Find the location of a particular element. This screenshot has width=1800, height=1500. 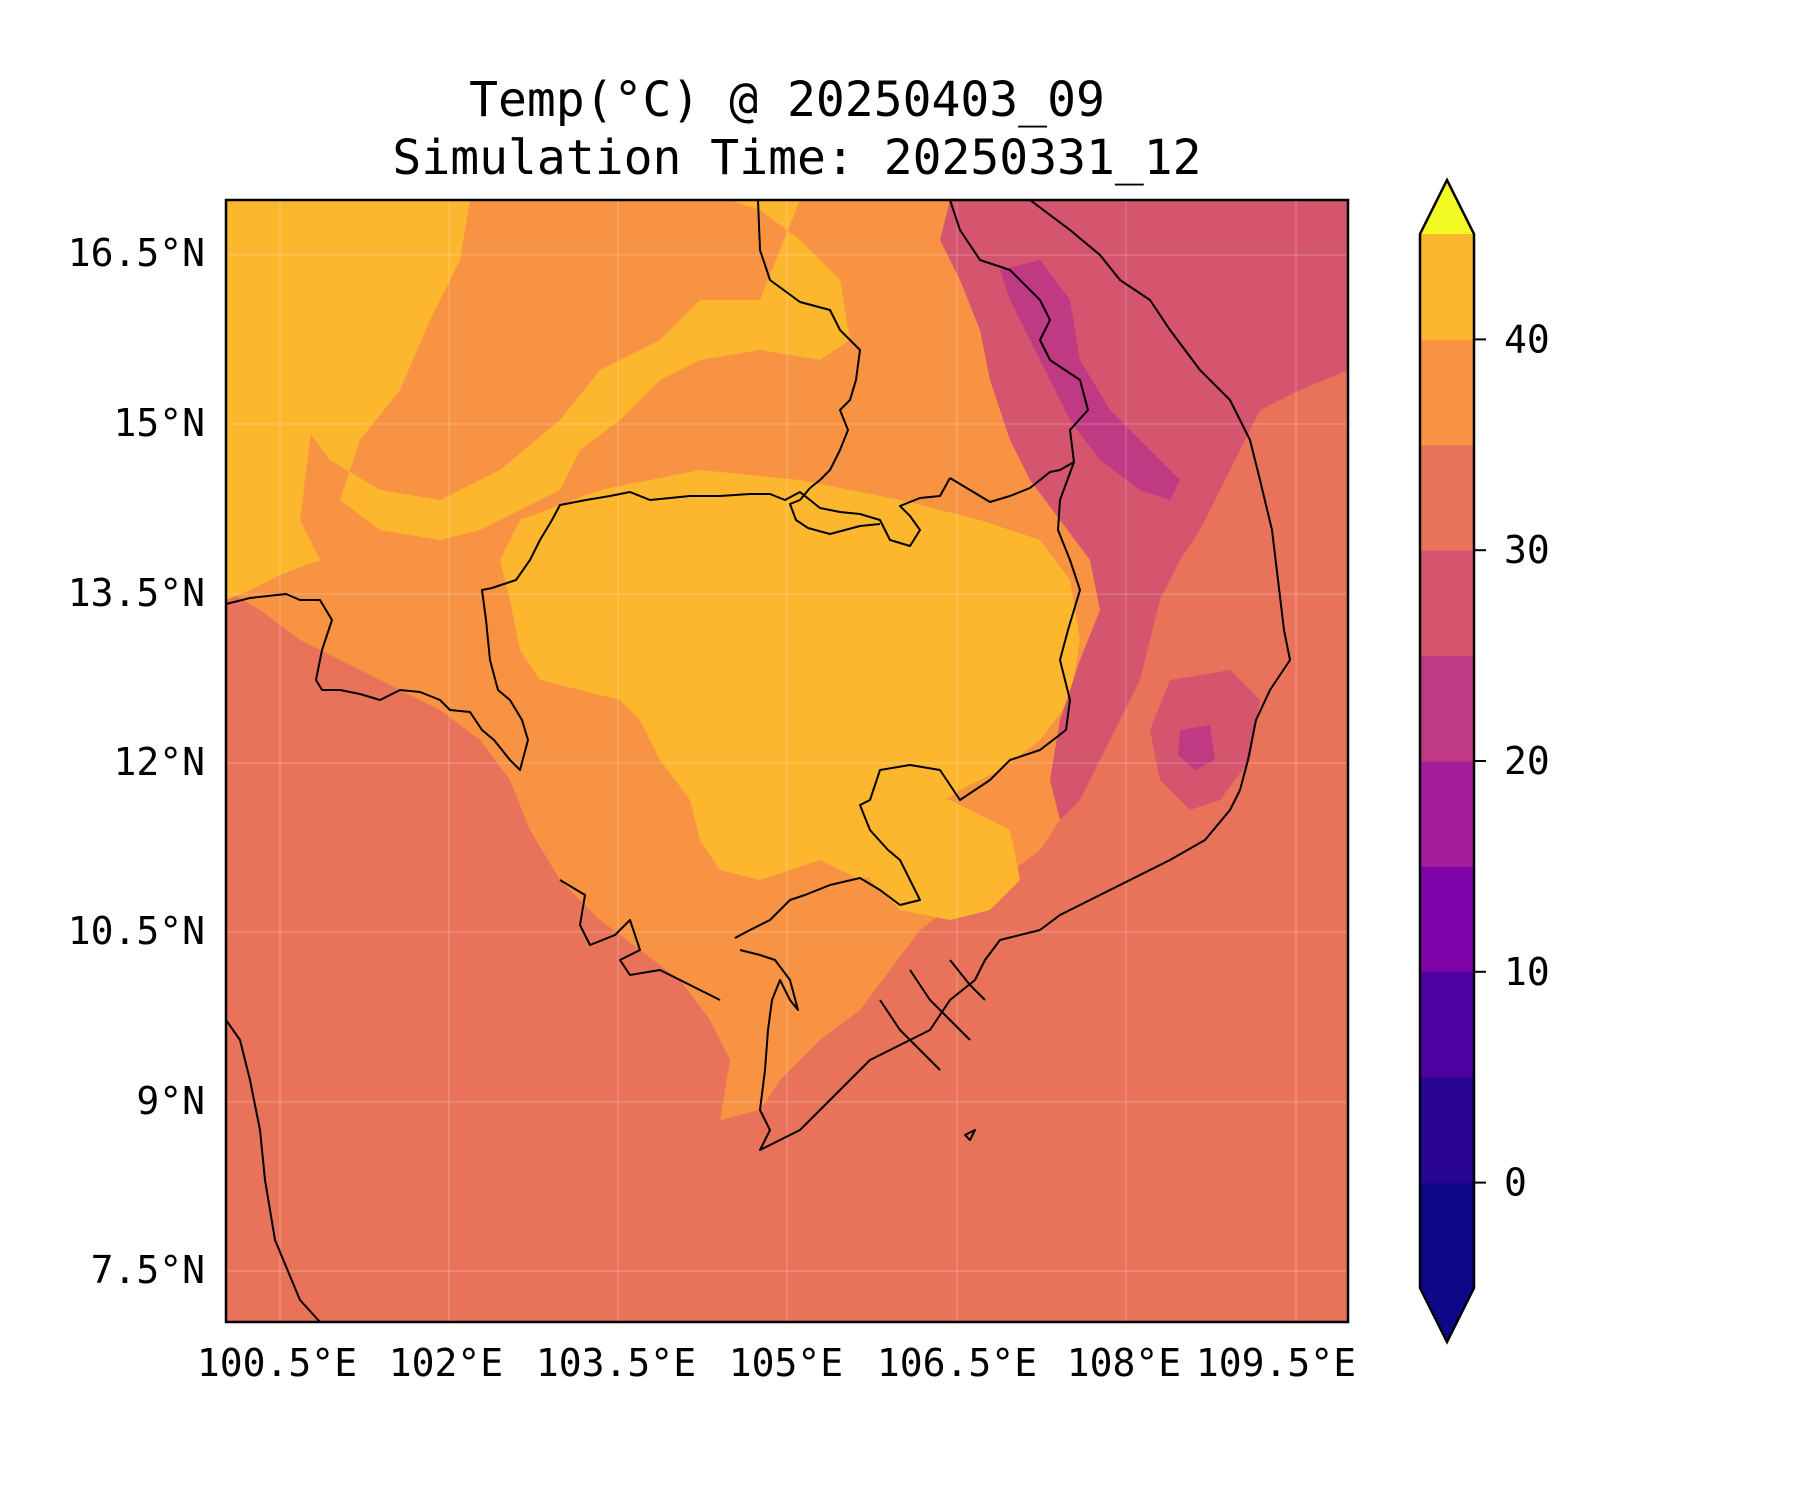

colorbar: 40 30 20 10 0 is located at coordinates (1484, 761).